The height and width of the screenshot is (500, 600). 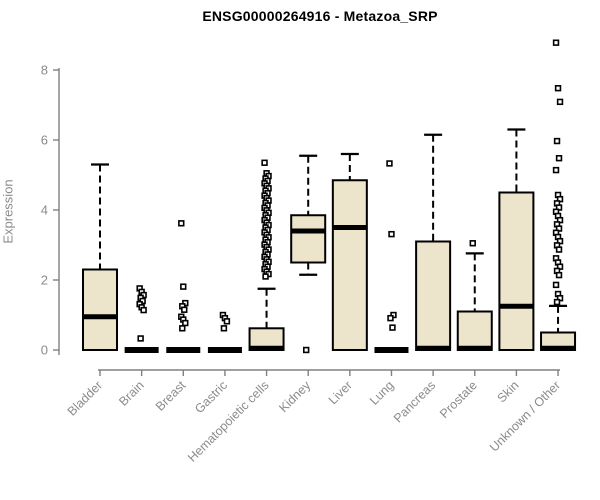 I want to click on x-tick-label: Gastric, so click(x=211, y=397).